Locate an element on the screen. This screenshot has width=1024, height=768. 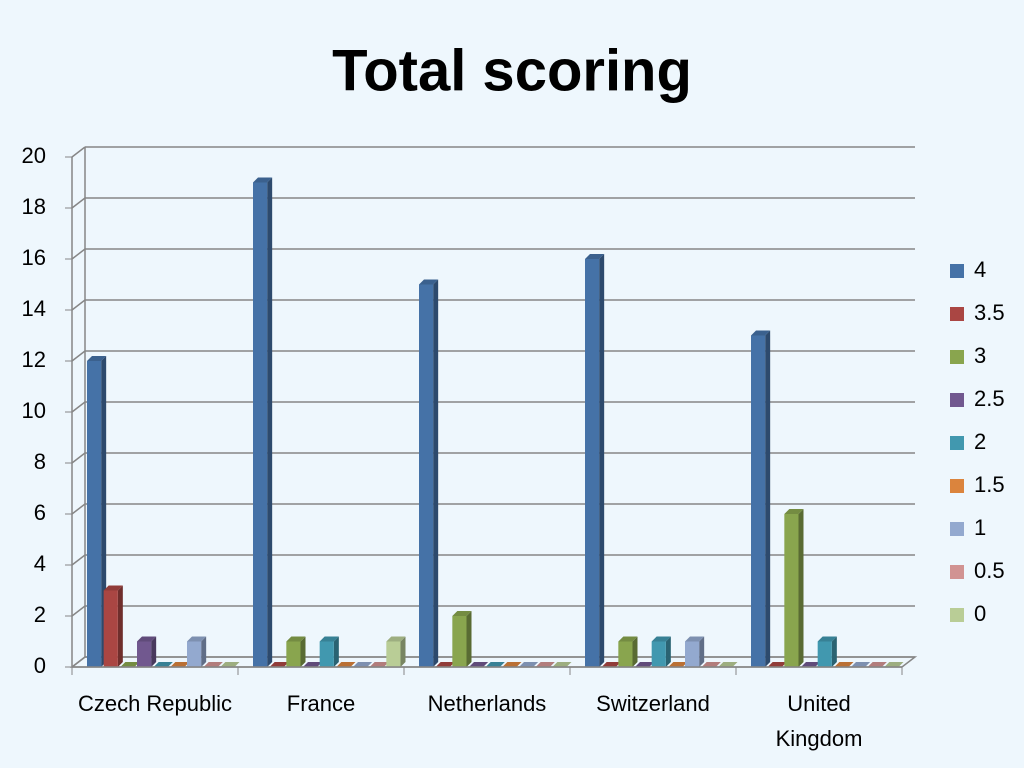
y-tick-label: 6 is located at coordinates (40, 512).